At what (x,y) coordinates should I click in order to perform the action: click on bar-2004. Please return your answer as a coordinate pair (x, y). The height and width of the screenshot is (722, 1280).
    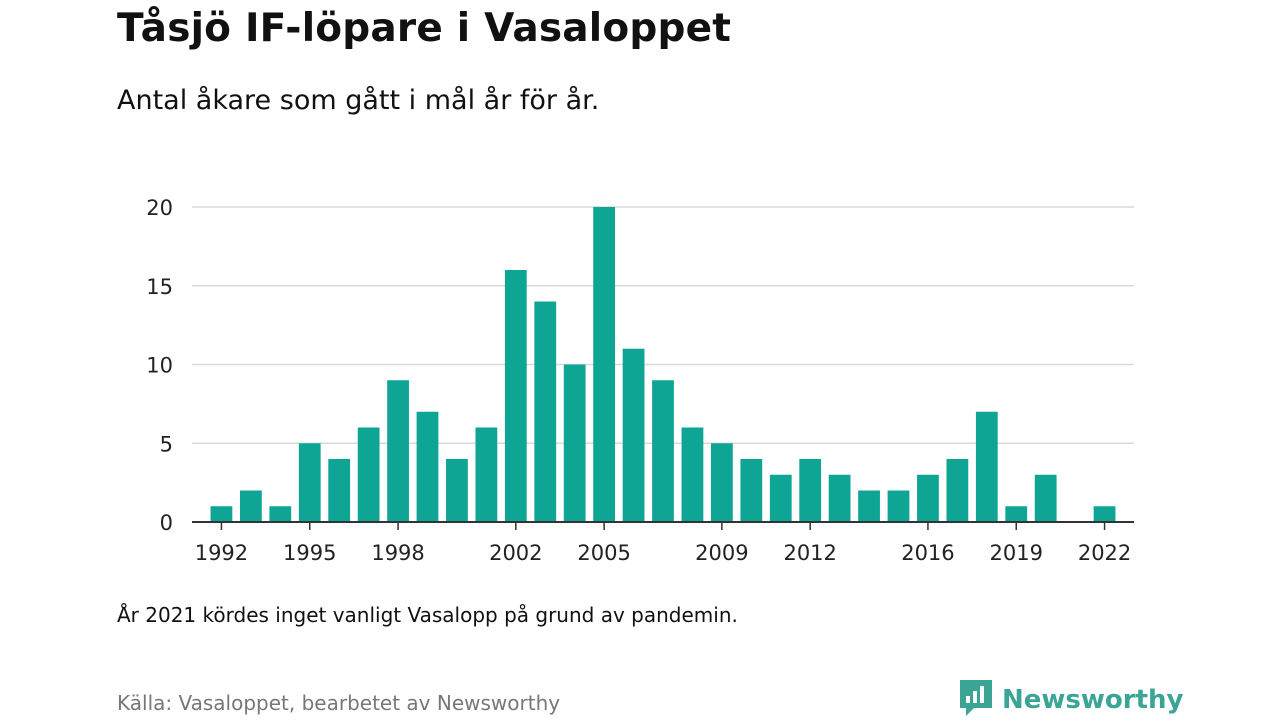
    Looking at the image, I should click on (574, 443).